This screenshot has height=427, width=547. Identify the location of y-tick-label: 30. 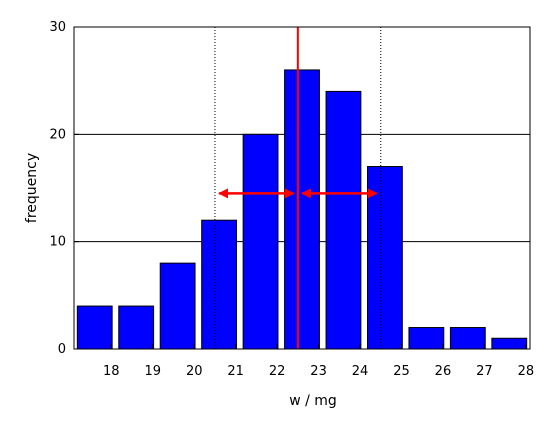
(57, 27).